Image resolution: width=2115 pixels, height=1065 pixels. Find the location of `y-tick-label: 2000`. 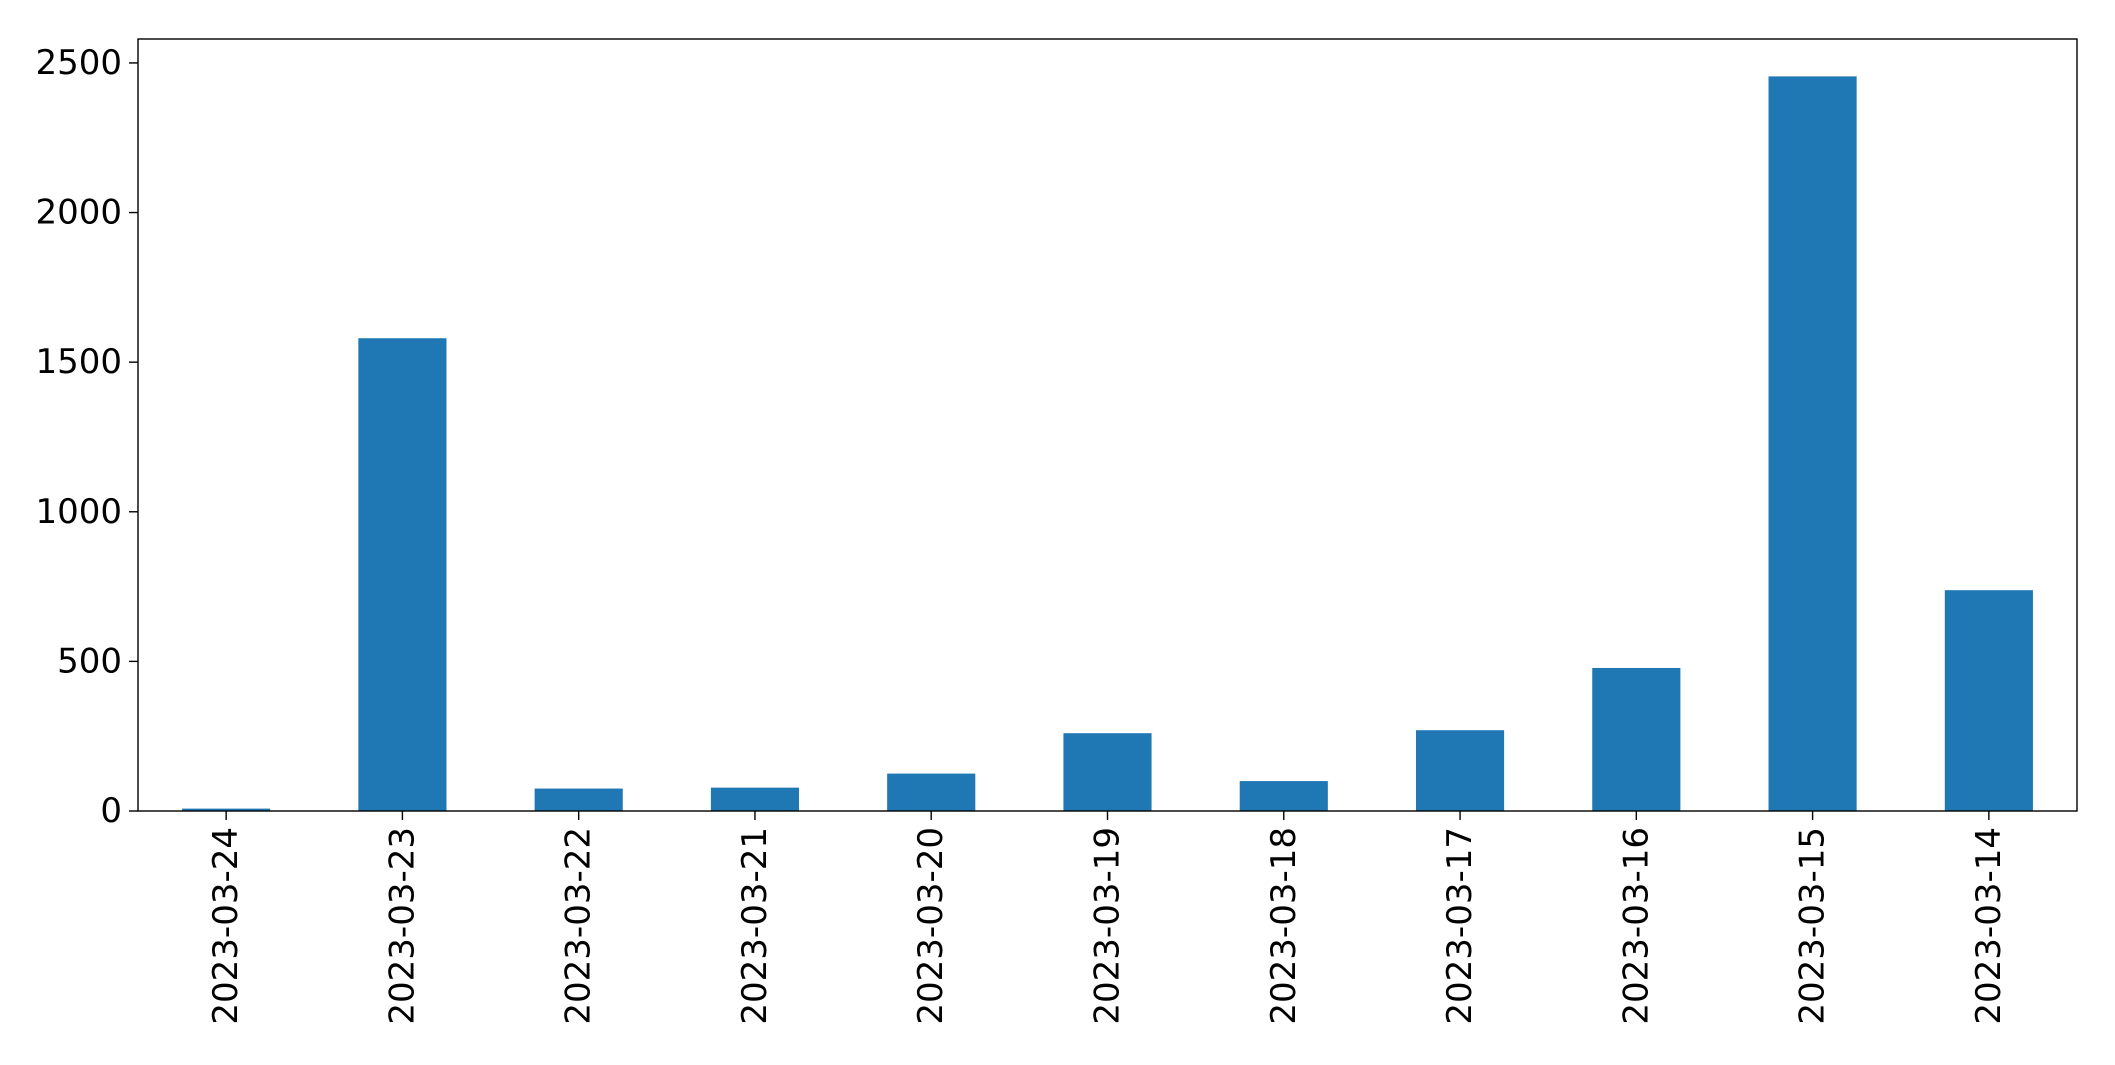

y-tick-label: 2000 is located at coordinates (78, 213).